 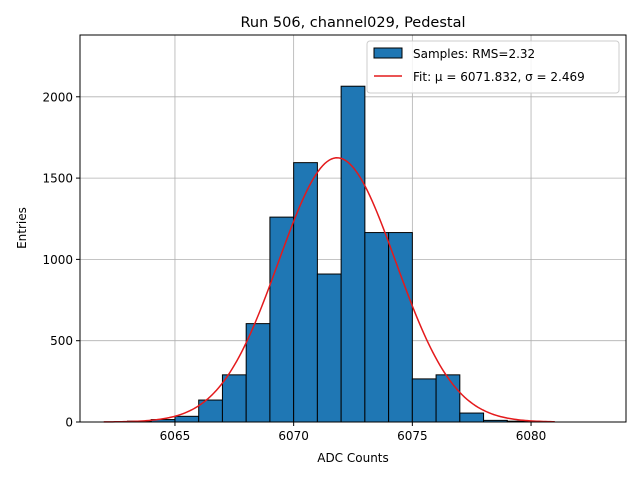 I want to click on x-tick-label: 6070, so click(x=293, y=436).